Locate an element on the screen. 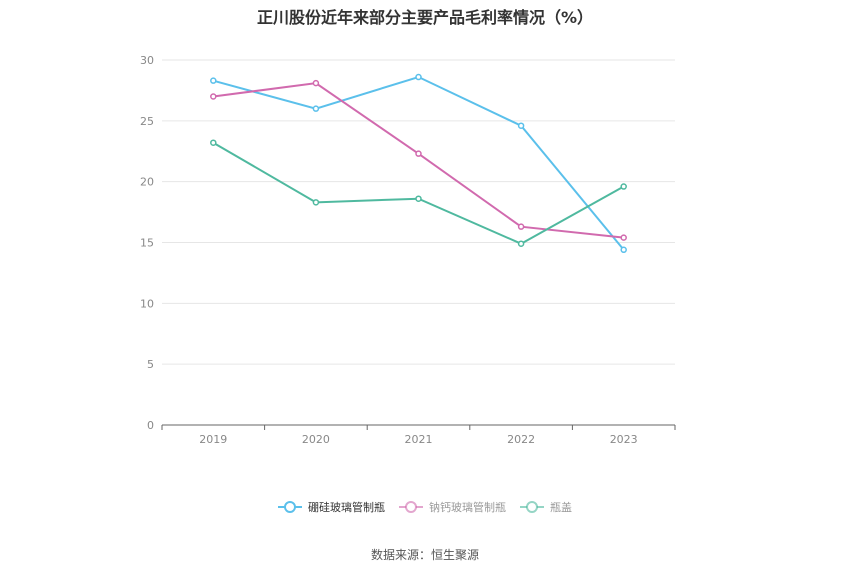 This screenshot has width=850, height=575. legend-label: 硼硅玻璃管制瓶 is located at coordinates (346, 507).